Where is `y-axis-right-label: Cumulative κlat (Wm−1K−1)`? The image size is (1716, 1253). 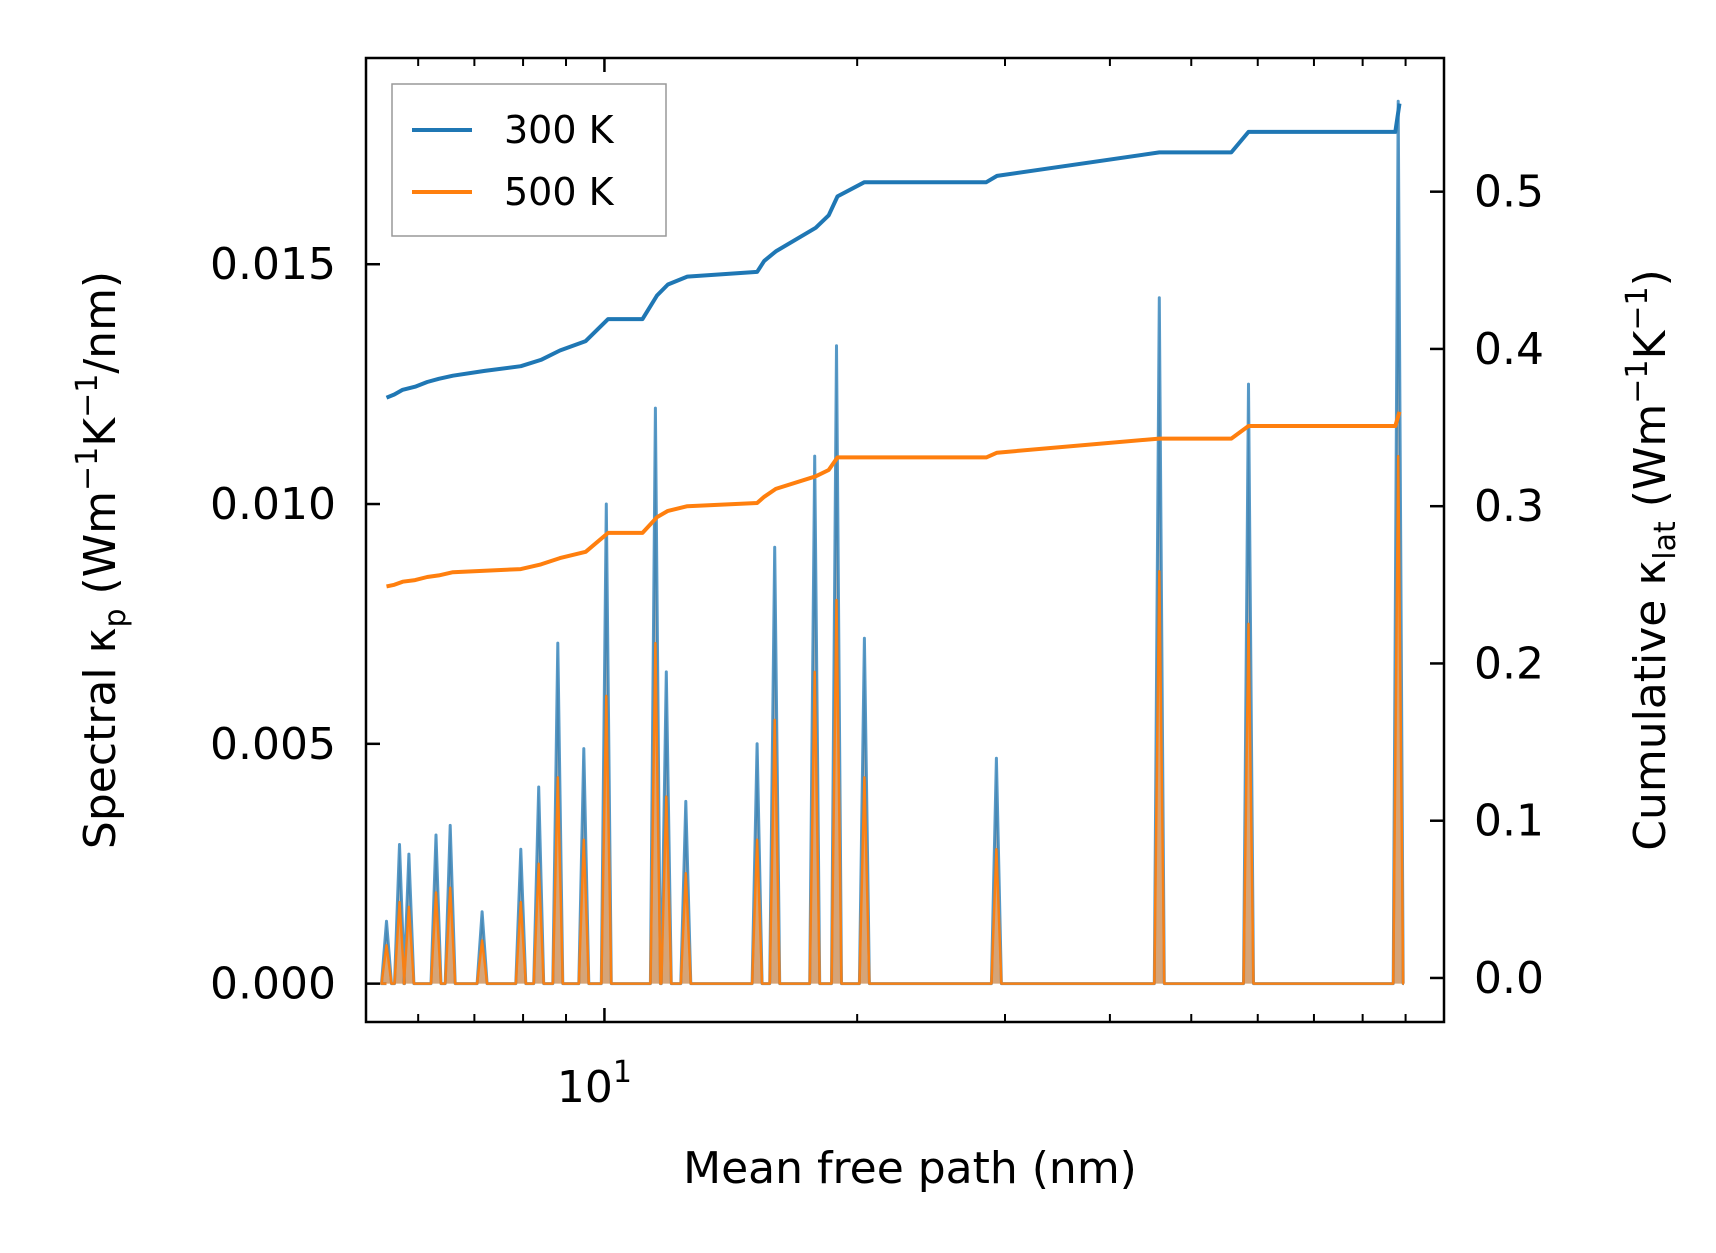
y-axis-right-label: Cumulative κlat (Wm−1K−1) is located at coordinates (1651, 560).